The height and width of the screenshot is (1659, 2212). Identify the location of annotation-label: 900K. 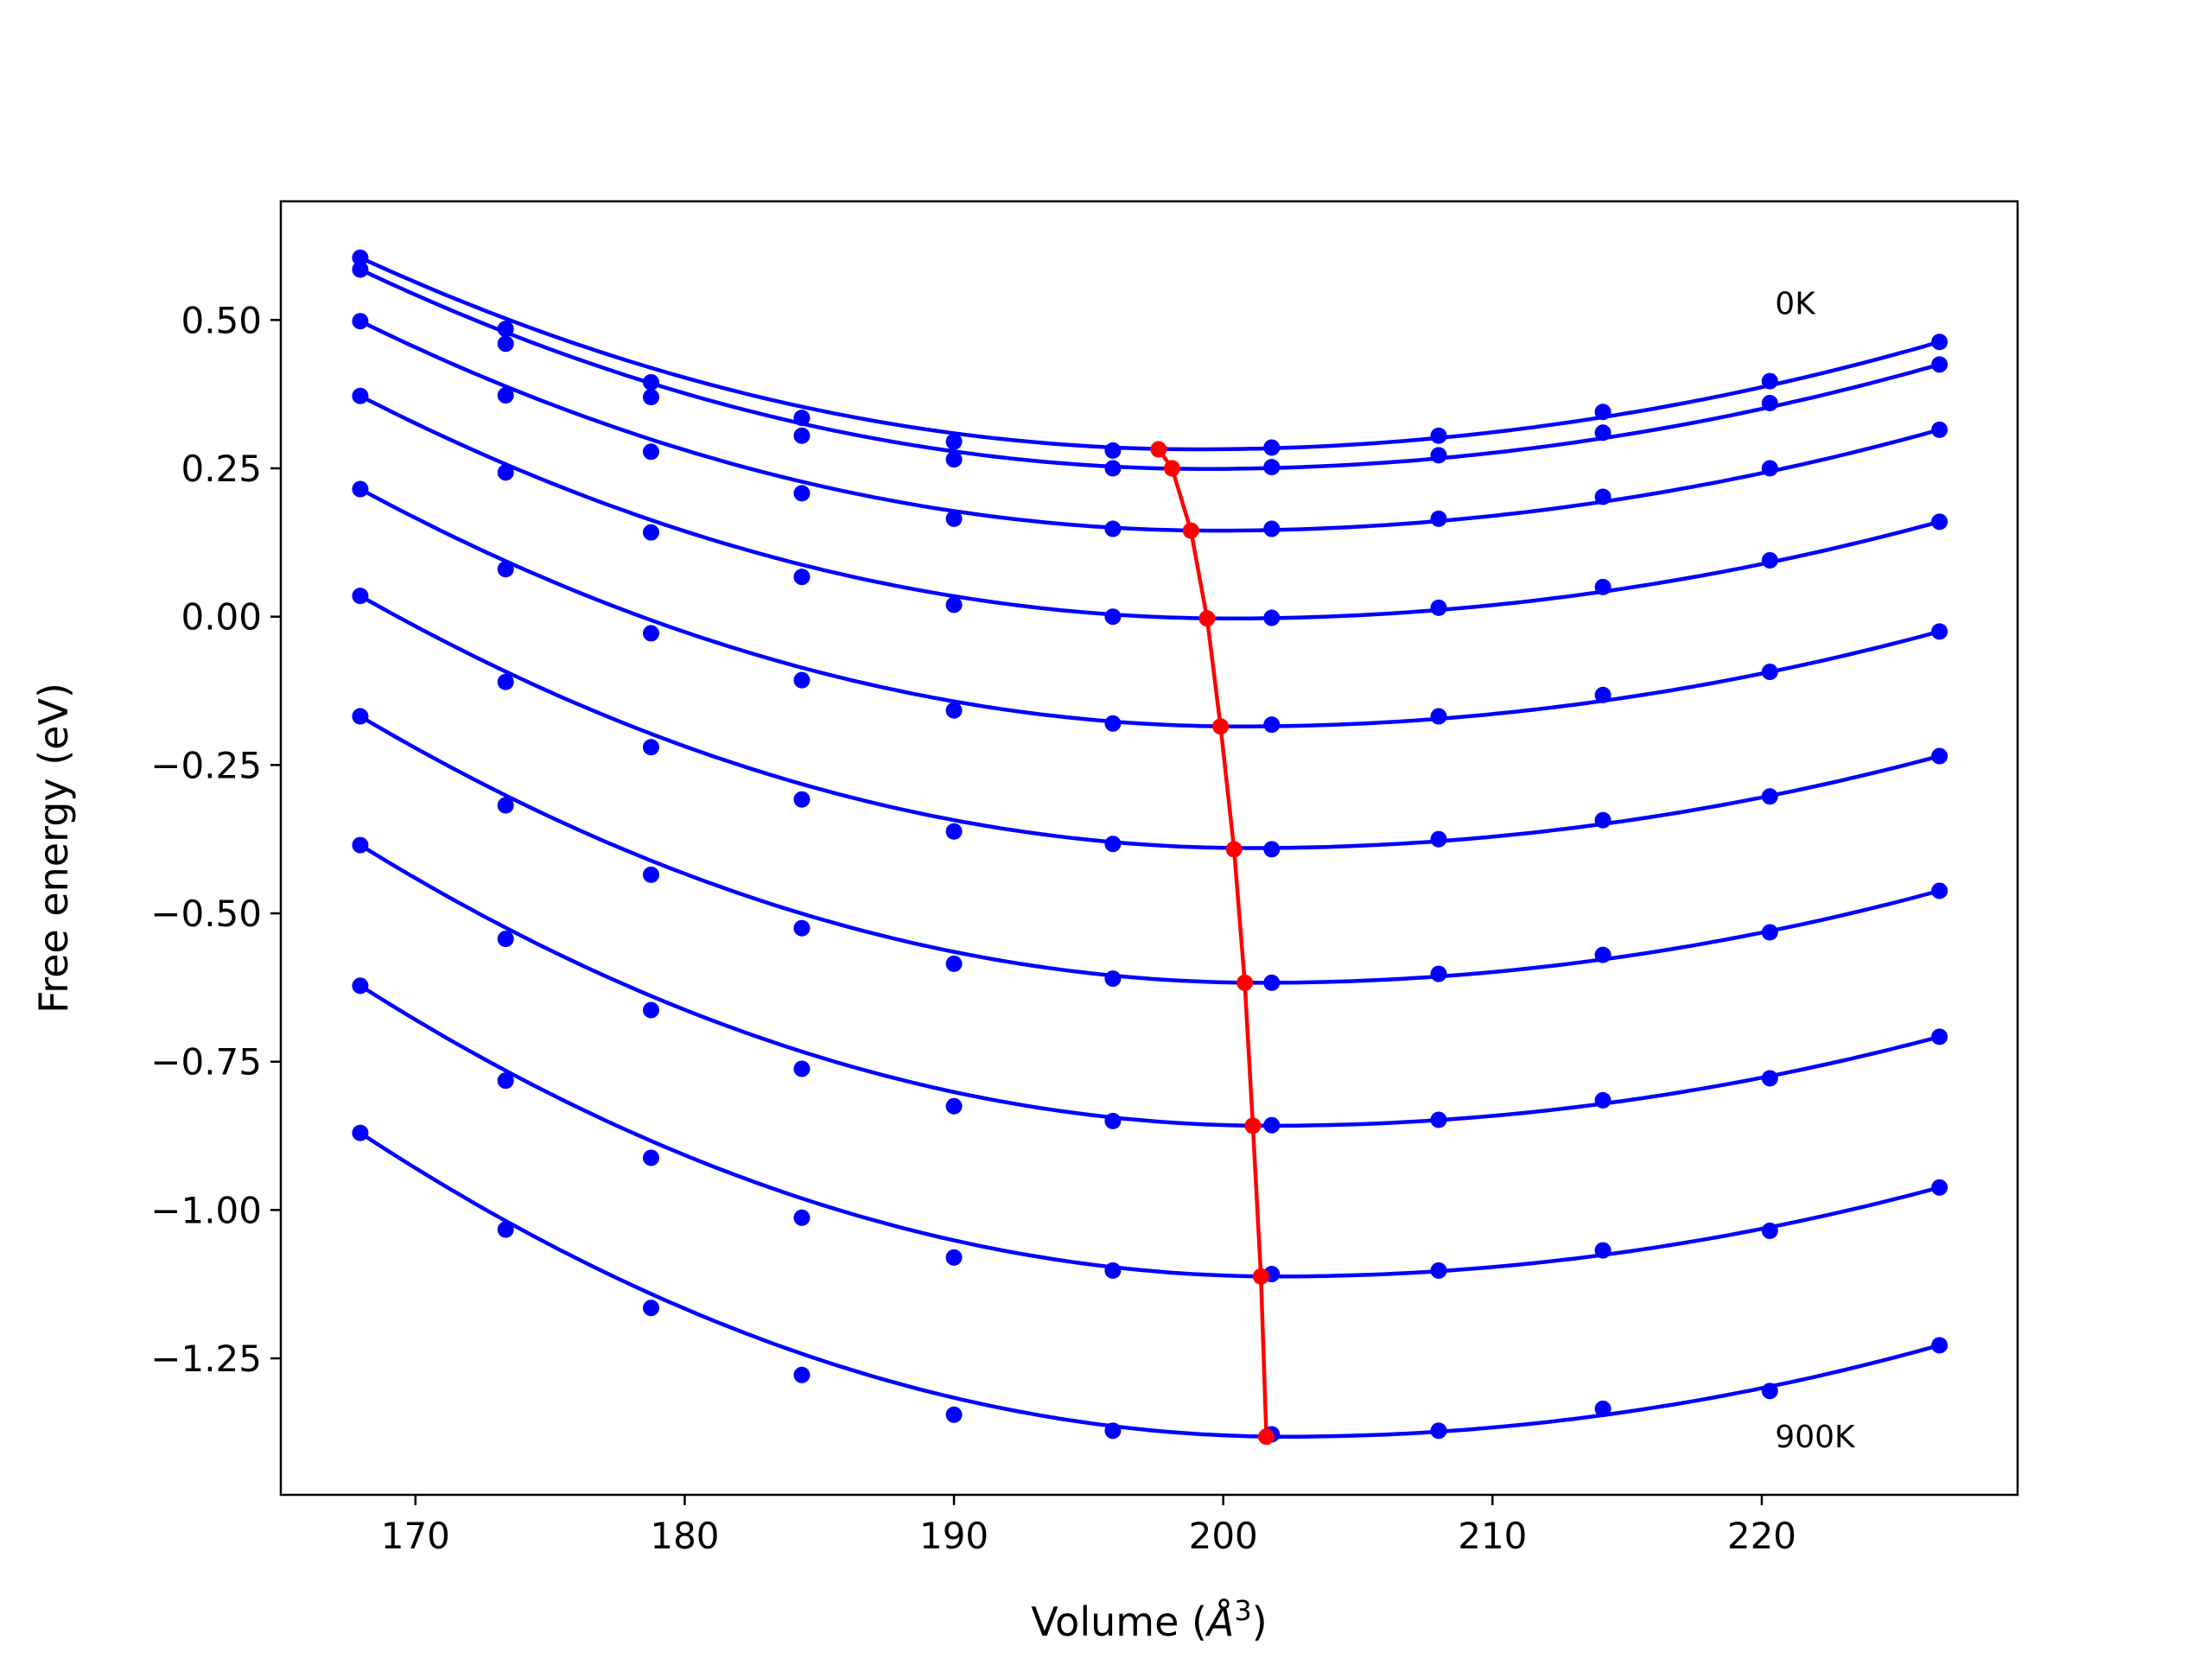
(1815, 1437).